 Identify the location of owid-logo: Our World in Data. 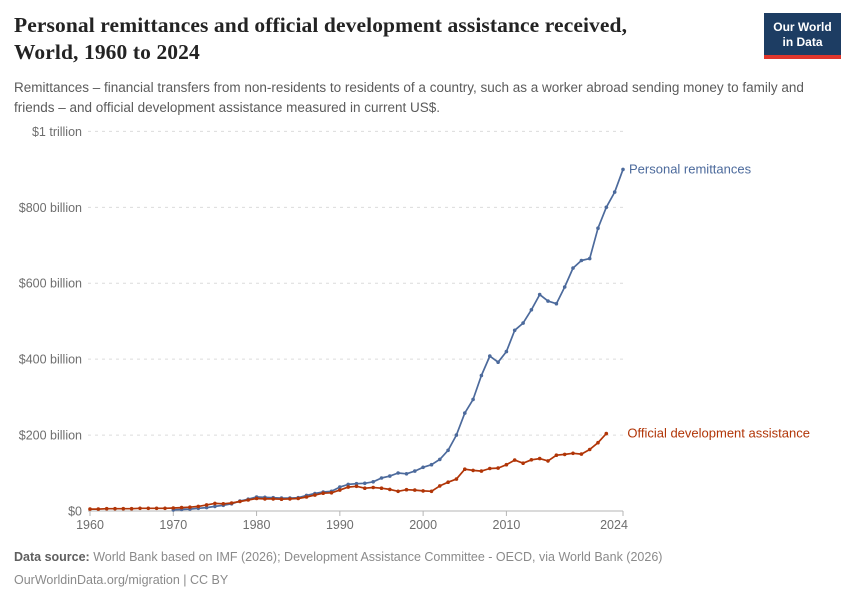
(802, 36).